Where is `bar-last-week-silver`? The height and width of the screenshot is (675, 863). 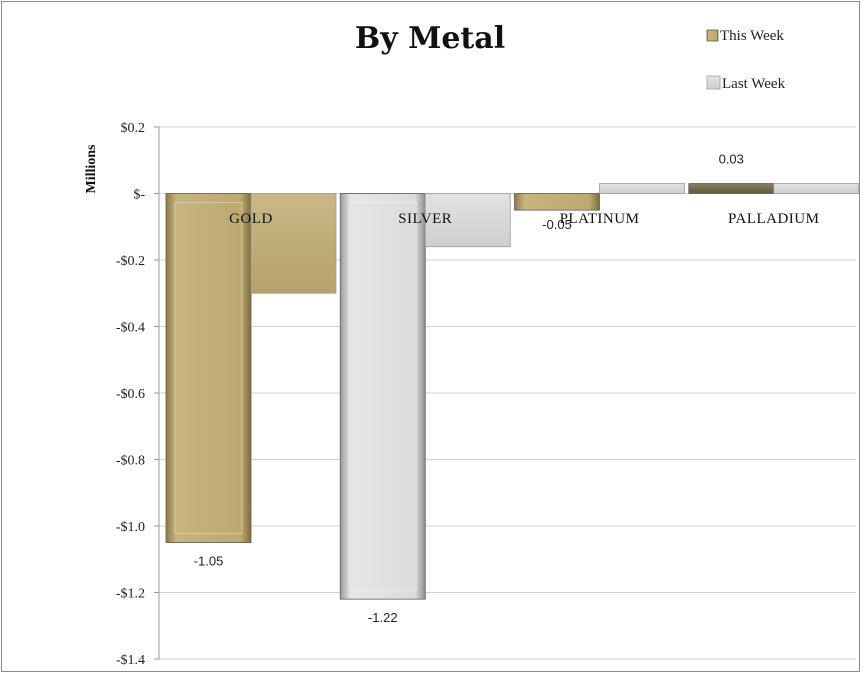 bar-last-week-silver is located at coordinates (467, 220).